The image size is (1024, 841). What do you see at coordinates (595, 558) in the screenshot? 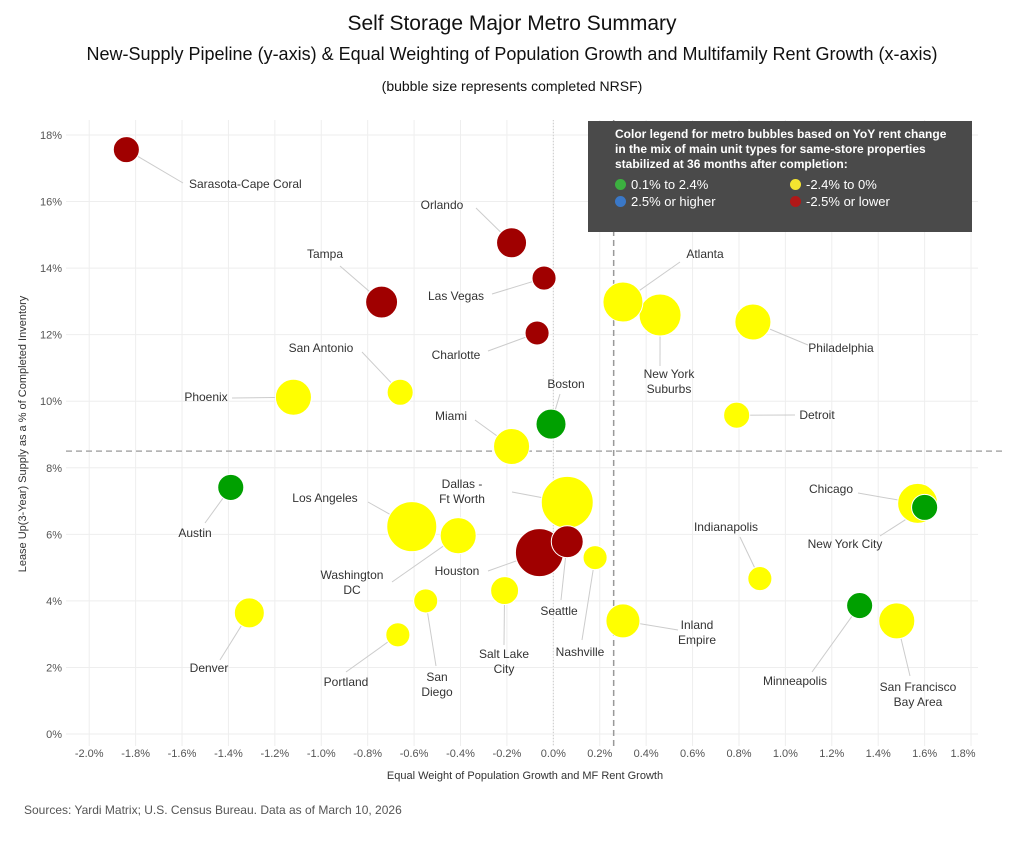
I see `bubble-nashville` at bounding box center [595, 558].